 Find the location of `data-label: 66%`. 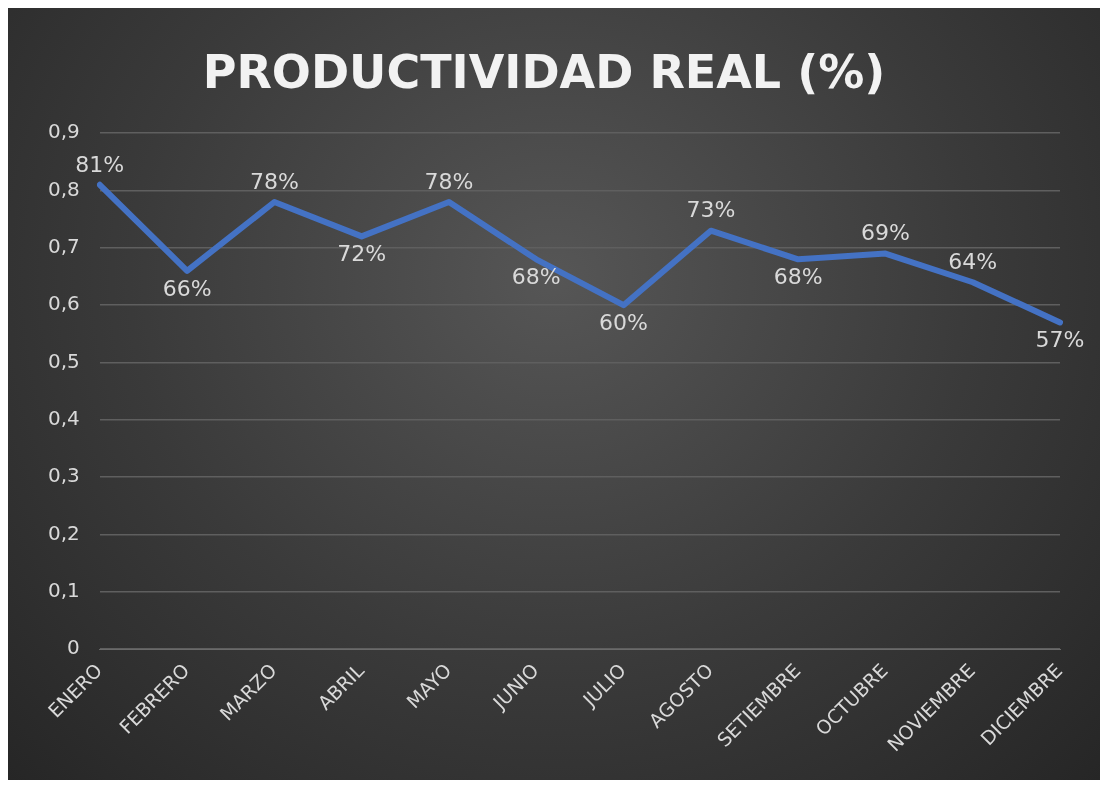

data-label: 66% is located at coordinates (187, 288).